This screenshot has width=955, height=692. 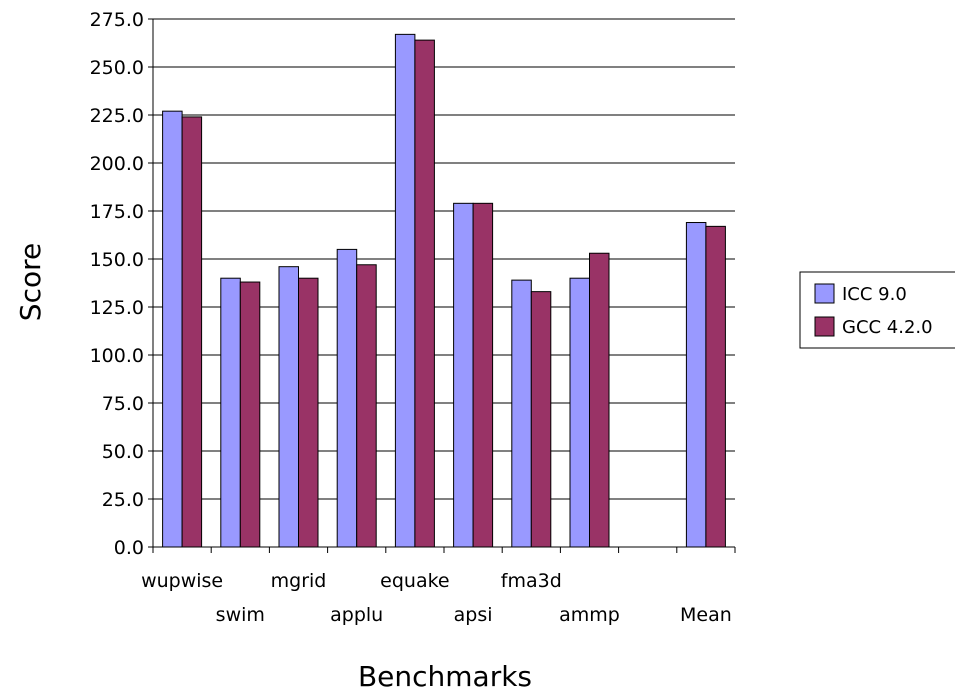 What do you see at coordinates (129, 548) in the screenshot?
I see `y-tick-label: 0.0` at bounding box center [129, 548].